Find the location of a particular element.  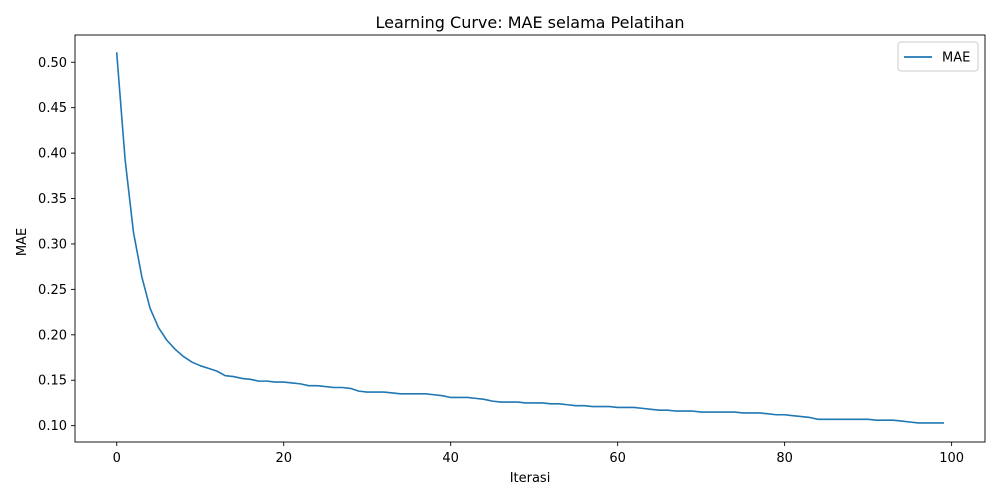

x-axis-label: Iterasi is located at coordinates (530, 478).